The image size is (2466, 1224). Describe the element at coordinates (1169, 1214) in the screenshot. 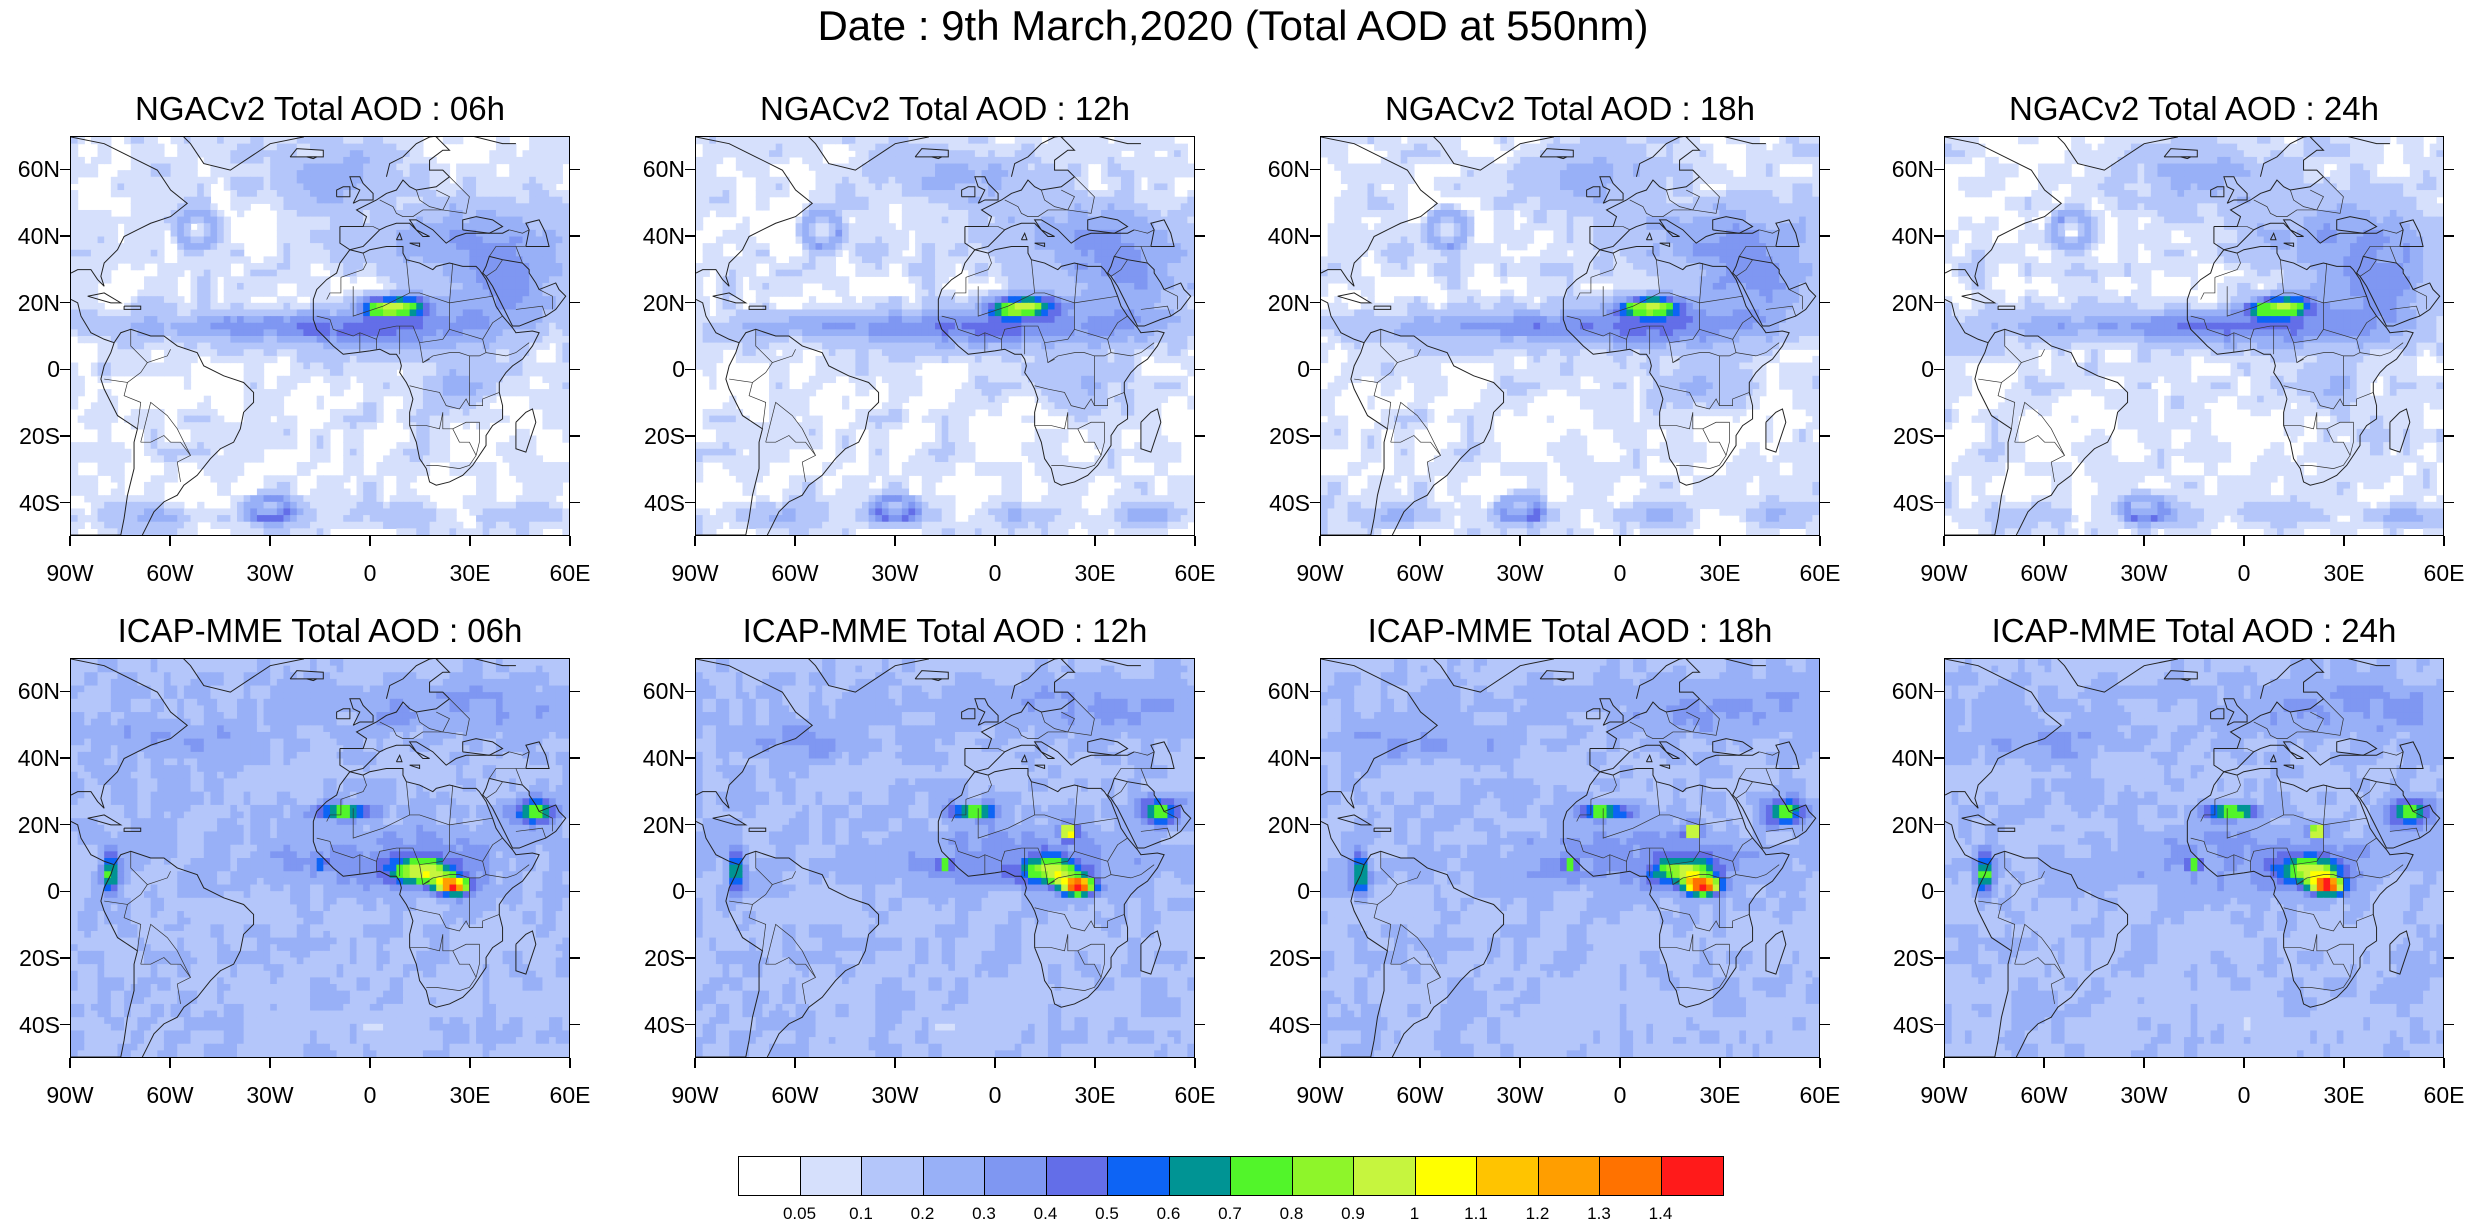

I see `colorbar-label: 0.6` at that location.